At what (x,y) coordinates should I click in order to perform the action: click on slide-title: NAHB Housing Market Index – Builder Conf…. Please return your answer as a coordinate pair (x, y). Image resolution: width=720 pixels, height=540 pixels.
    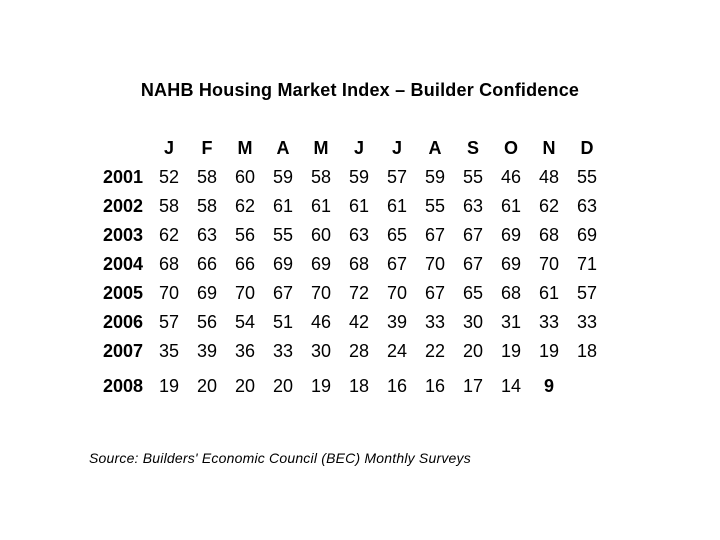
    Looking at the image, I should click on (360, 90).